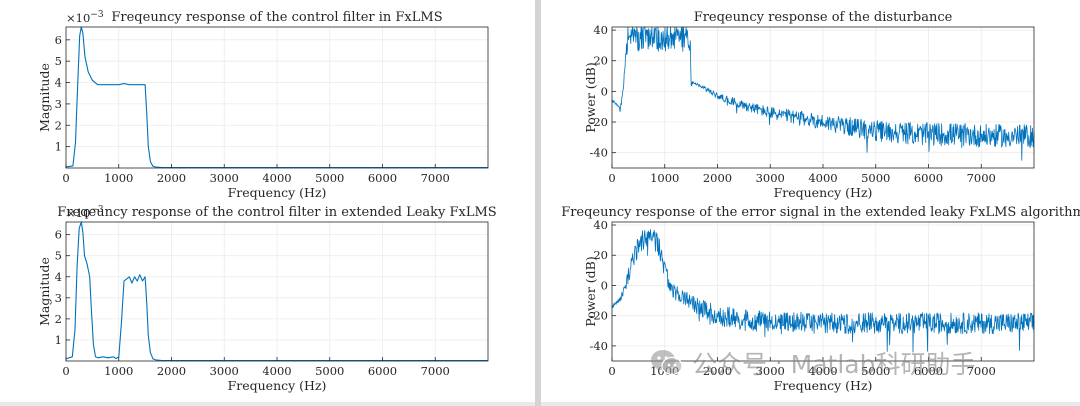  Describe the element at coordinates (538, 203) in the screenshot. I see `panel-divider` at that location.